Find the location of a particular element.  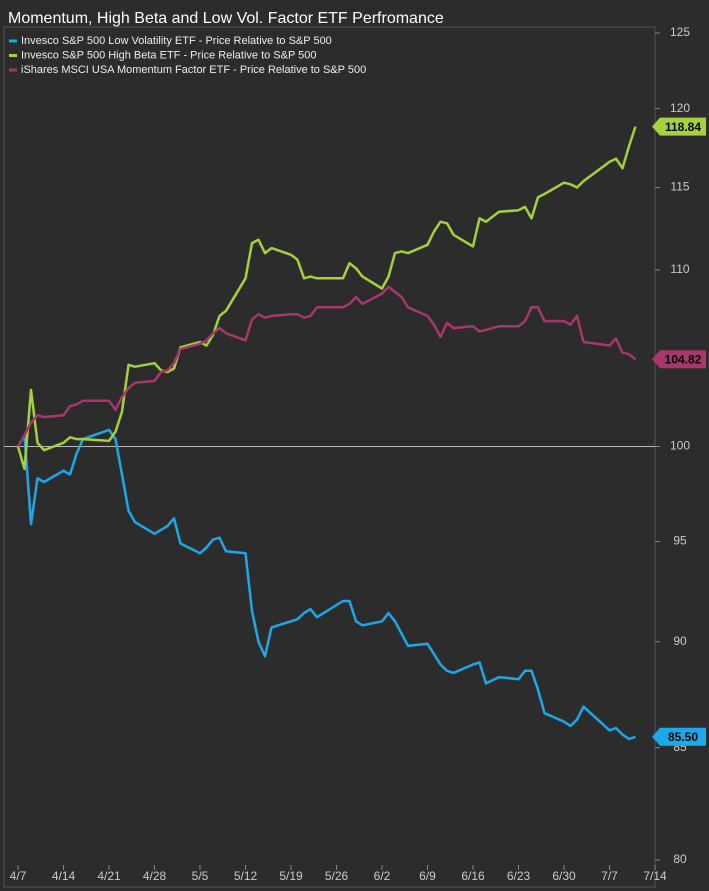

value-label: 118.84 is located at coordinates (683, 127).